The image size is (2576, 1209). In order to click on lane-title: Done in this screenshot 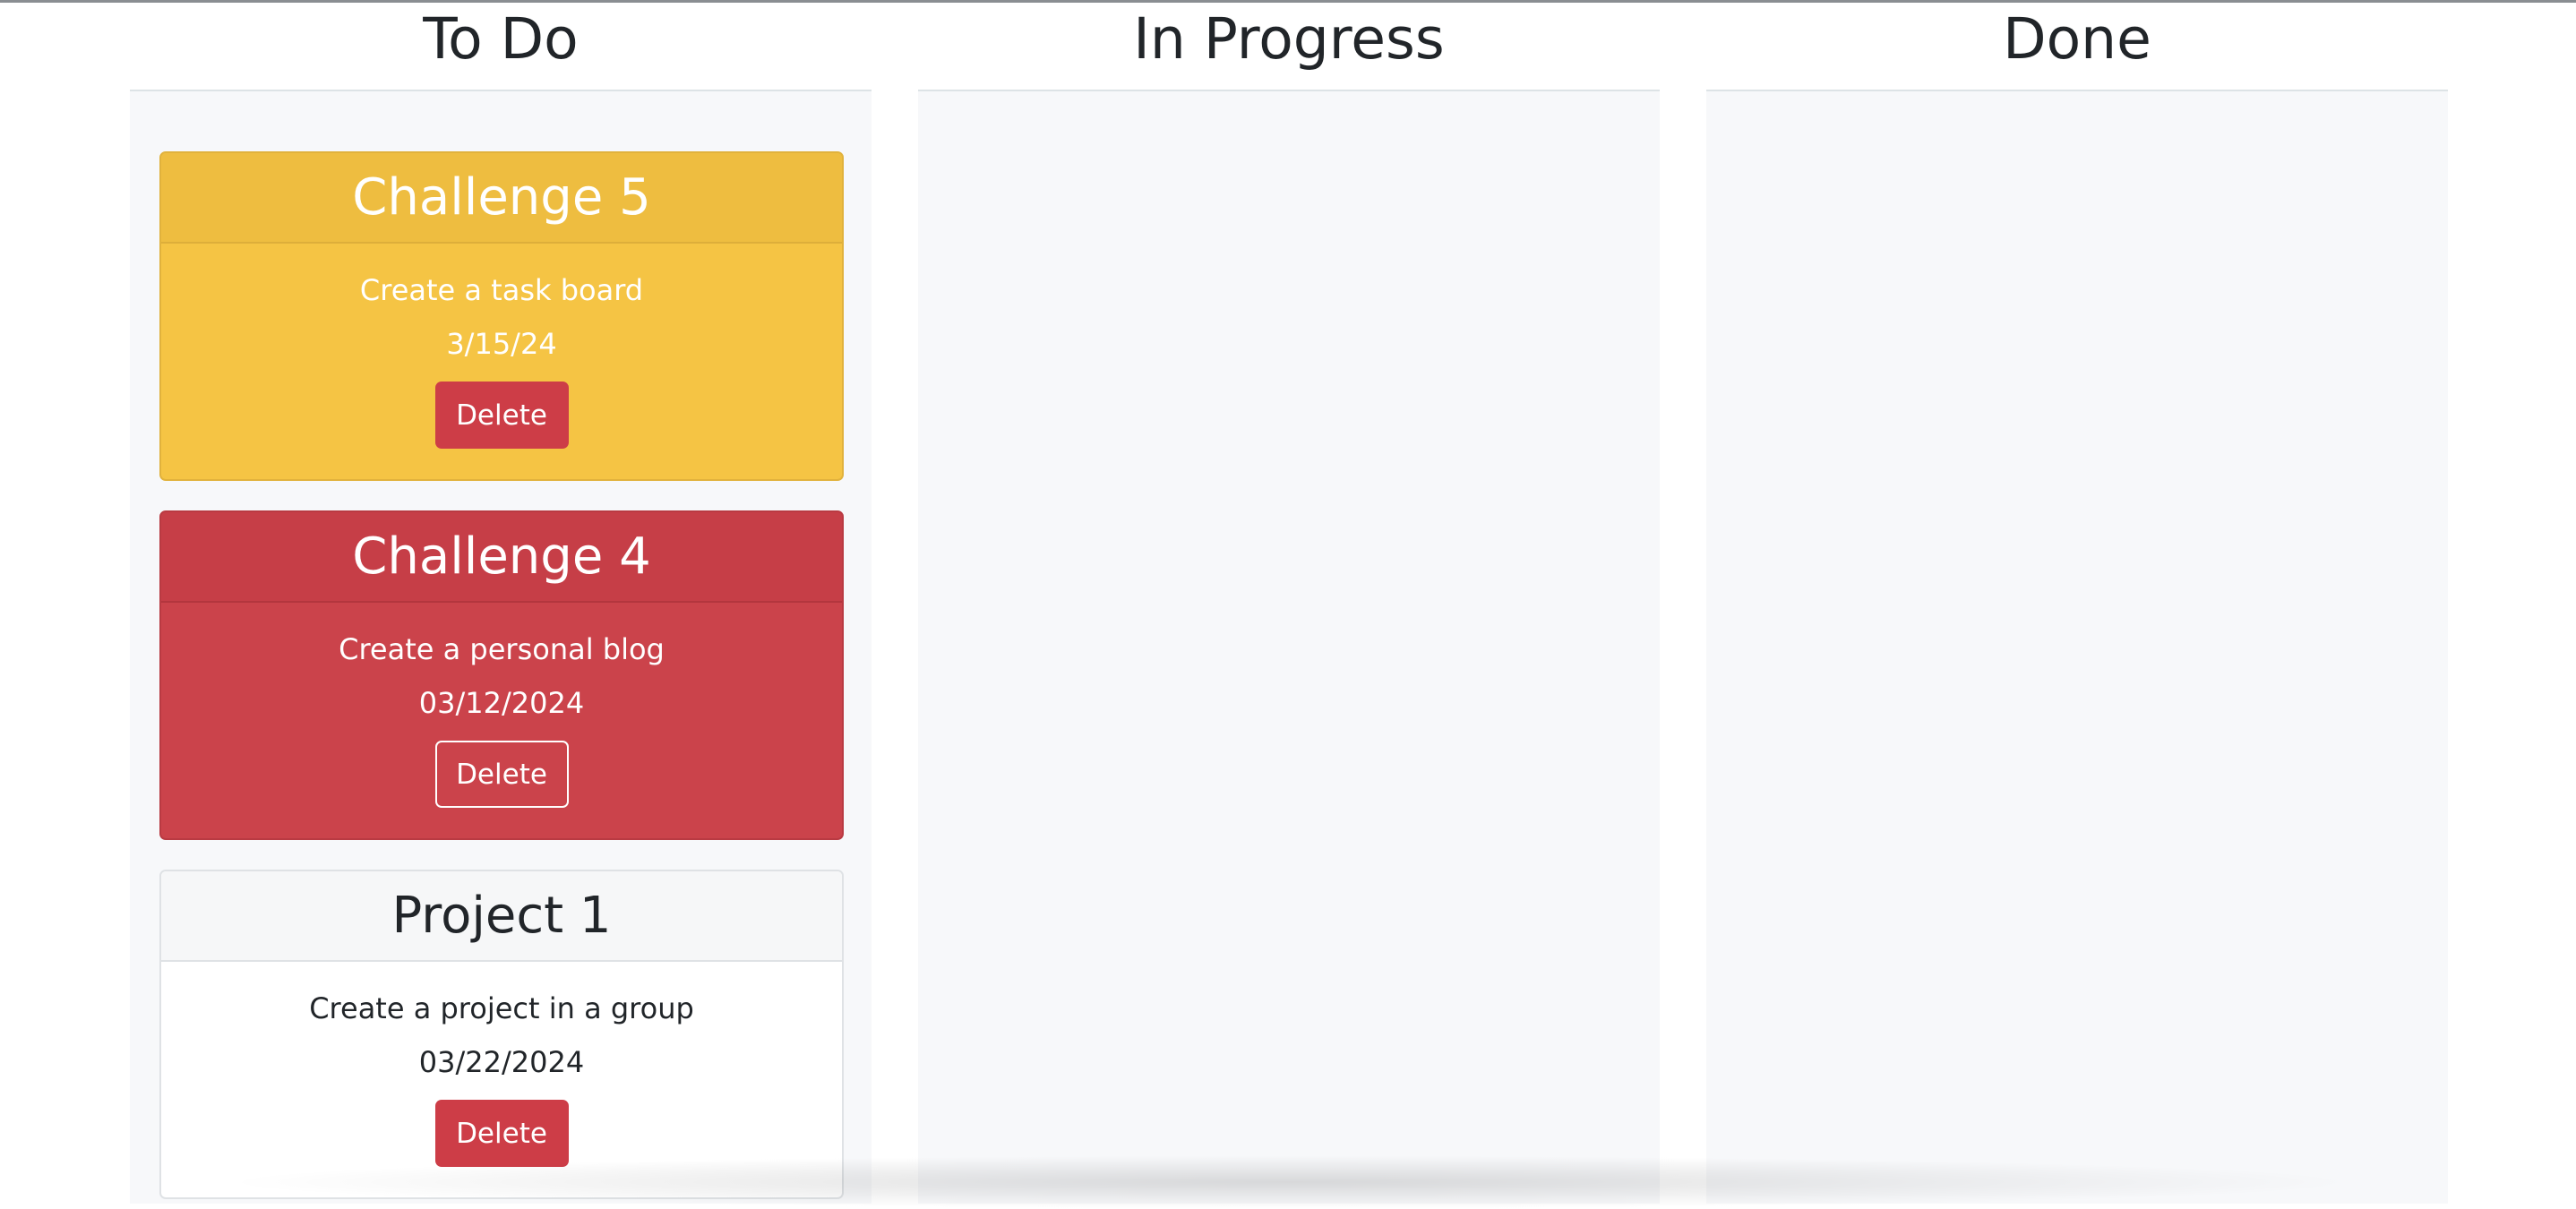, I will do `click(2077, 39)`.